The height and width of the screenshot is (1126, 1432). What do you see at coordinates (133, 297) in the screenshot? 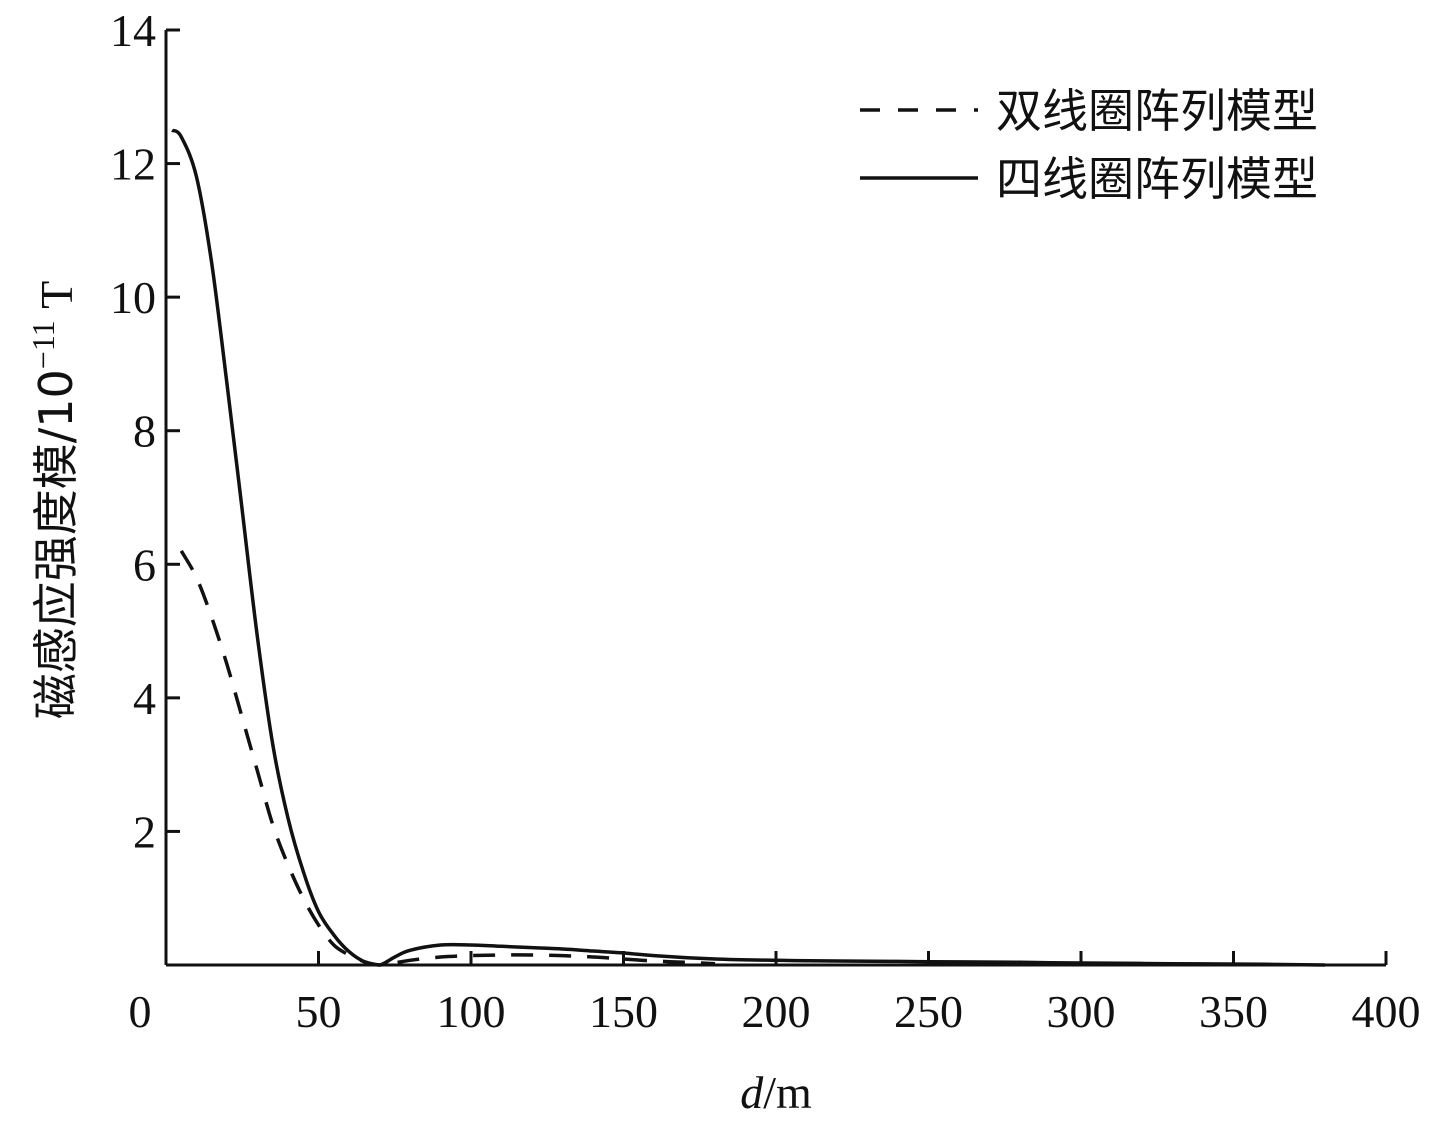
I see `y-tick-label: 10` at bounding box center [133, 297].